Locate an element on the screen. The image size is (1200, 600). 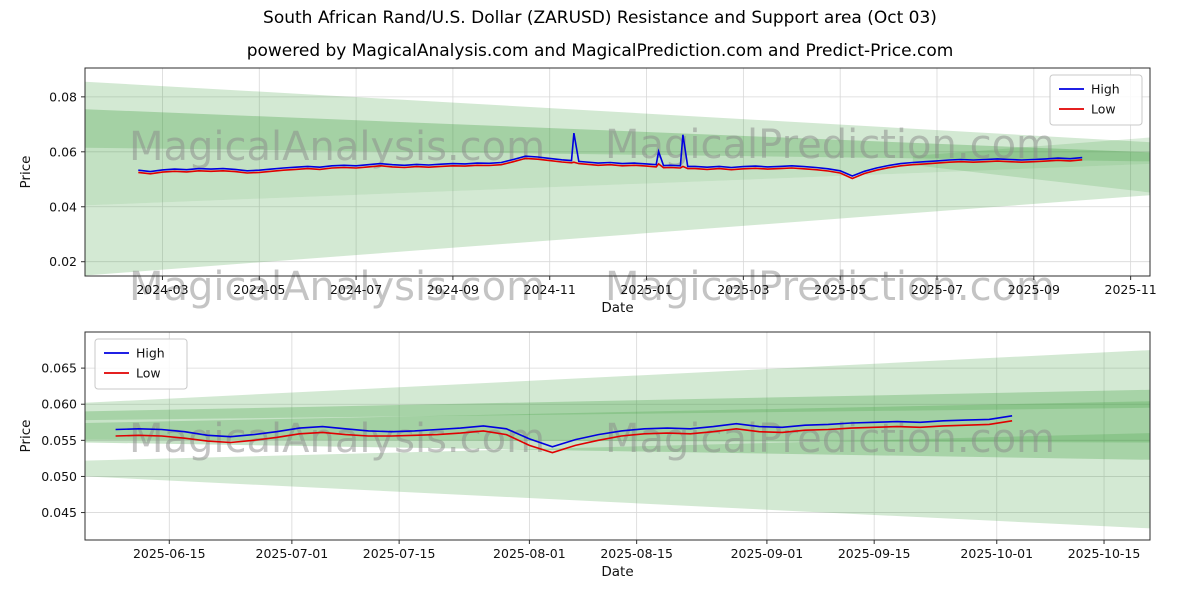
y-tick-label: 0.060 is located at coordinates (59, 404).